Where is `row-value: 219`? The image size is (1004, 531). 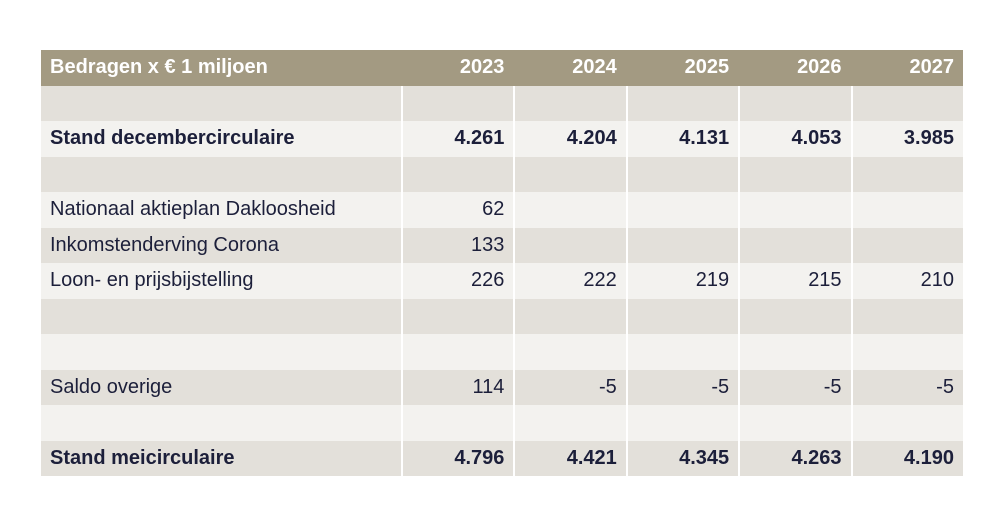
row-value: 219 is located at coordinates (681, 281).